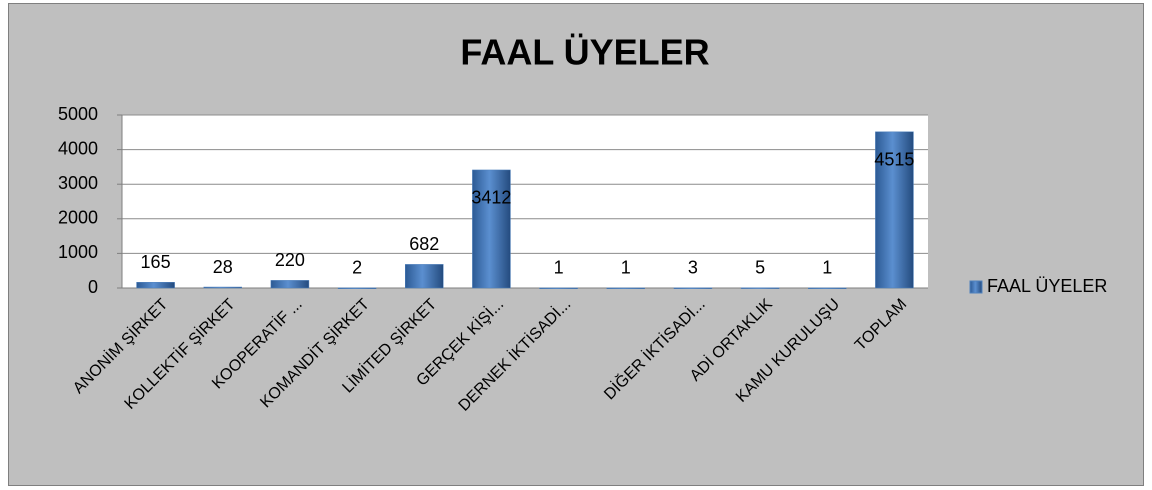  I want to click on legend-label: FAAL ÜYELER, so click(1047, 286).